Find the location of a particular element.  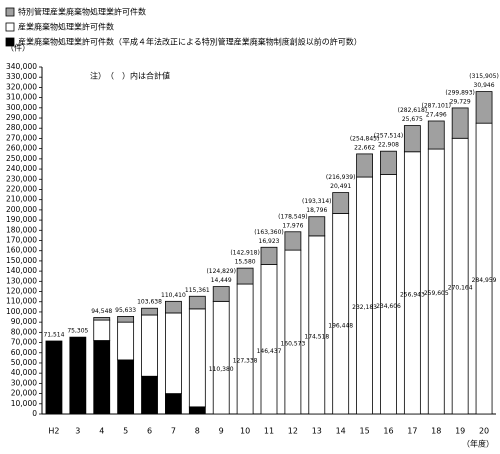

y-tick-label: 290,000 is located at coordinates (21, 117).